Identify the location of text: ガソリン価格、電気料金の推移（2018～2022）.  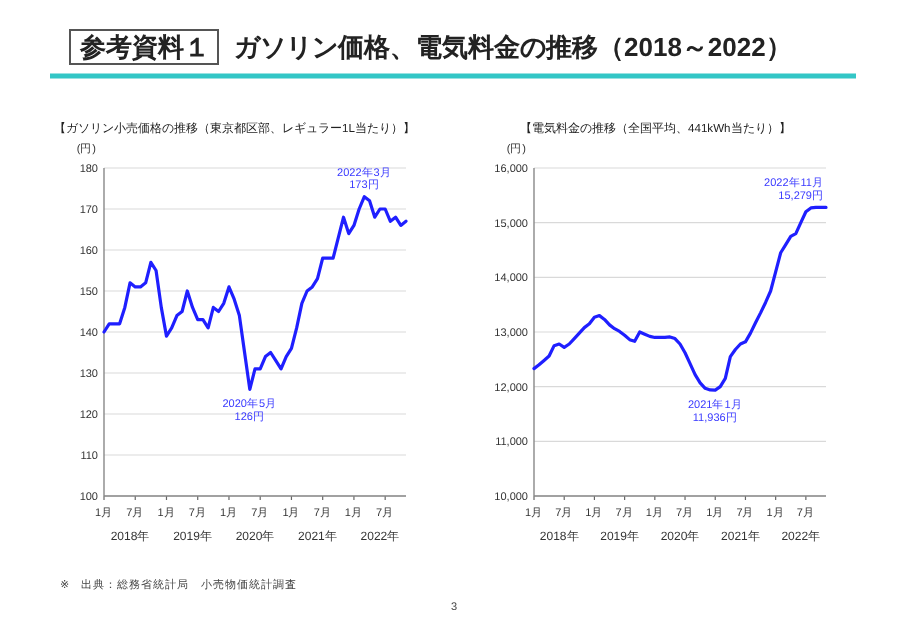
(513, 47).